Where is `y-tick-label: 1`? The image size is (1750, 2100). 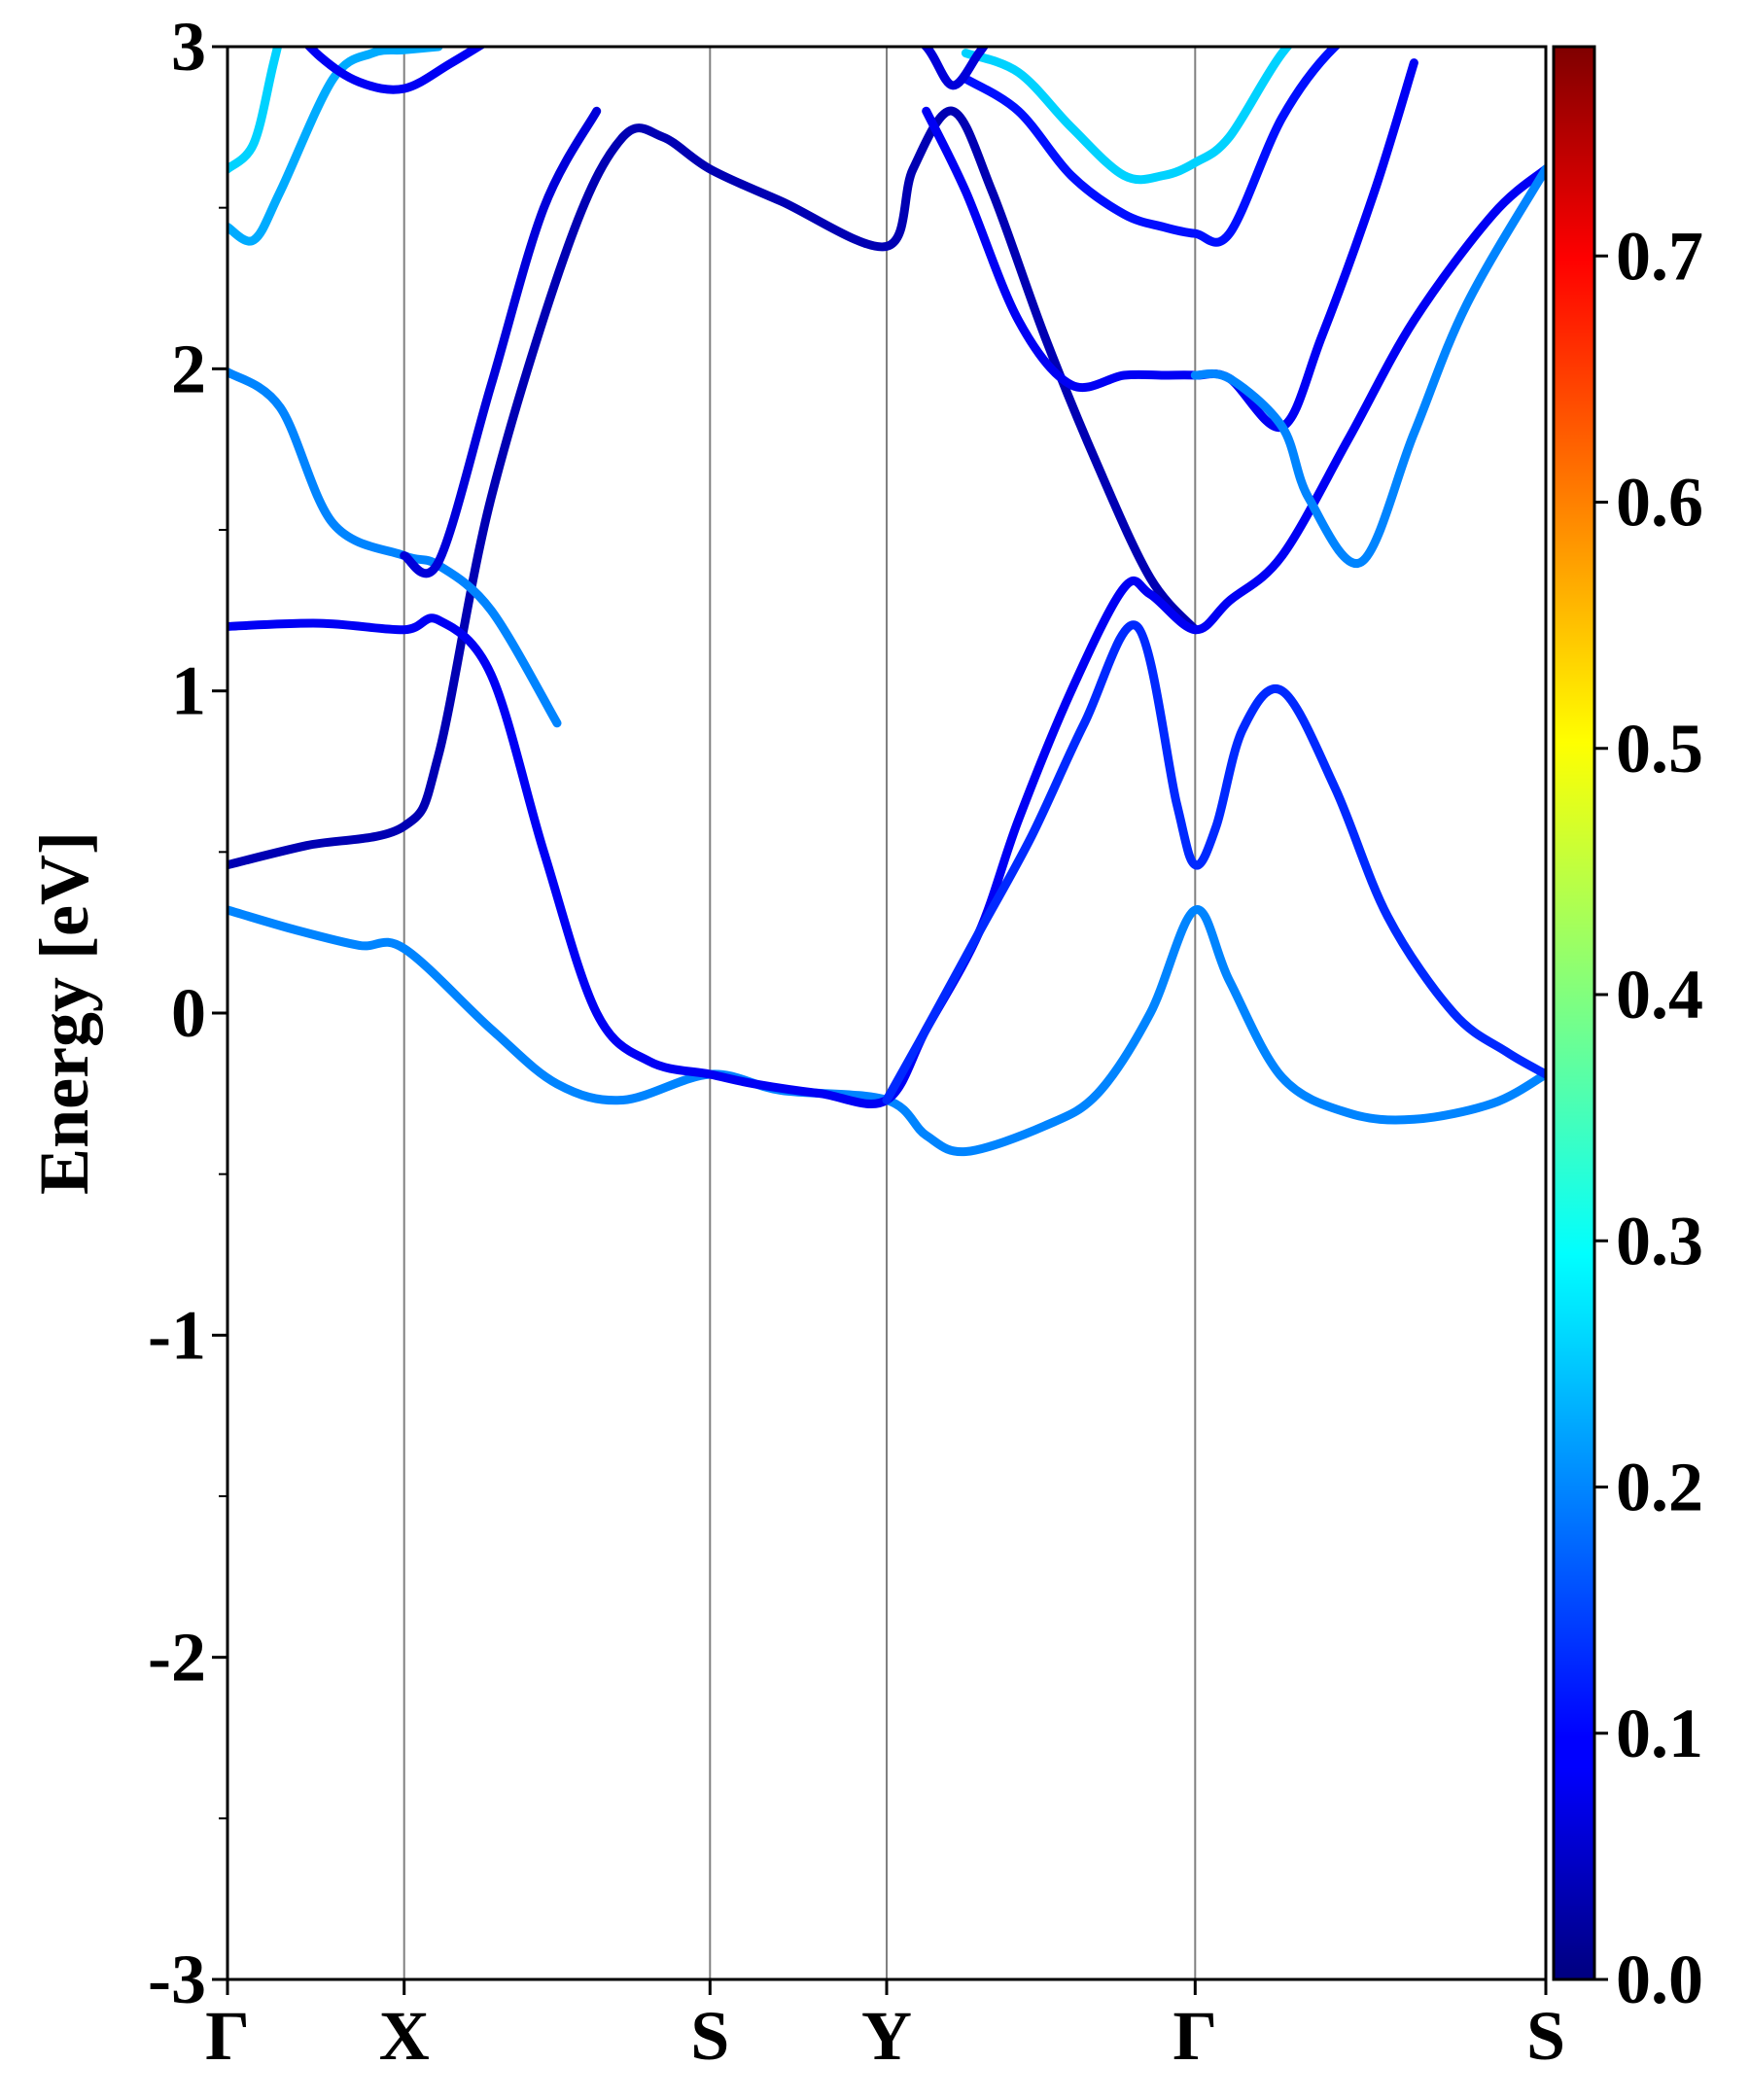
y-tick-label: 1 is located at coordinates (188, 691).